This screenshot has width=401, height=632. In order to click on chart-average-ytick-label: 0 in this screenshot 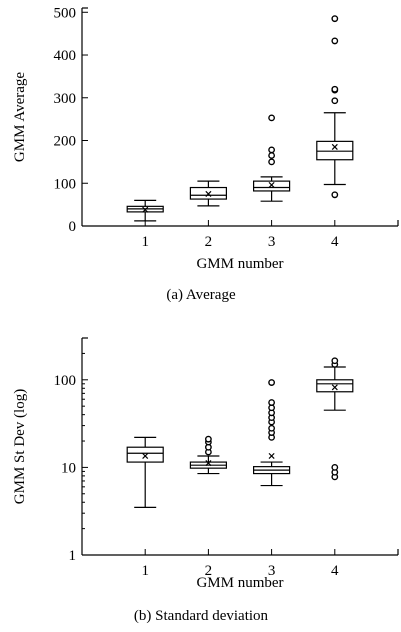, I will do `click(73, 227)`.